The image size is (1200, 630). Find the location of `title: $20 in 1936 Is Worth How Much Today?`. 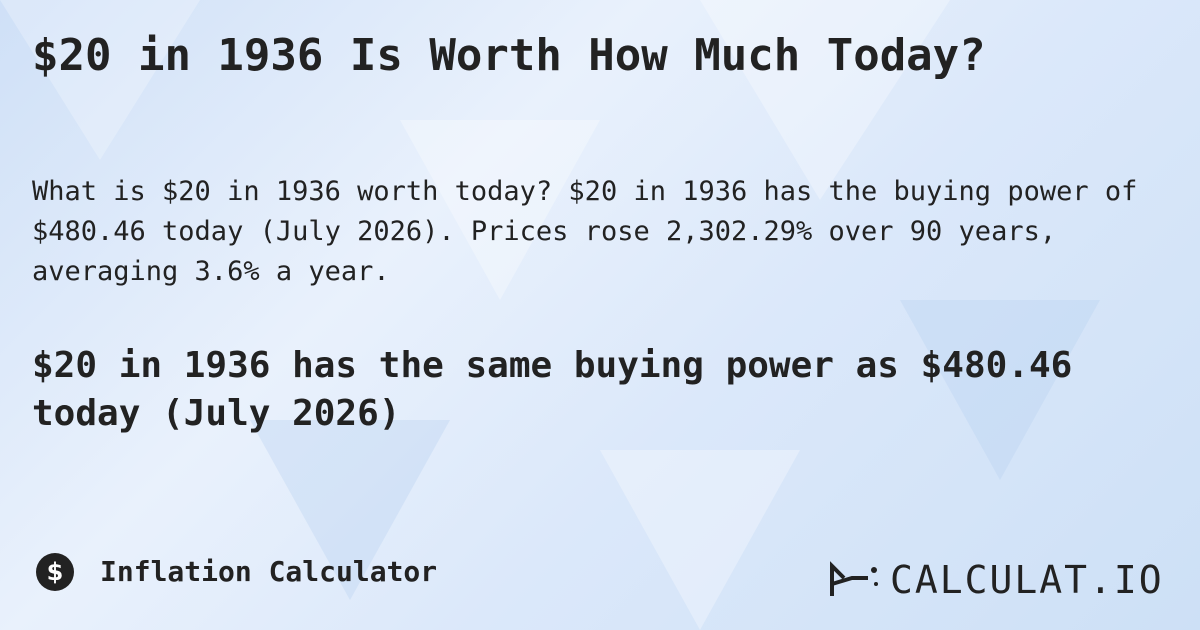

title: $20 in 1936 Is Worth How Much Today? is located at coordinates (509, 55).